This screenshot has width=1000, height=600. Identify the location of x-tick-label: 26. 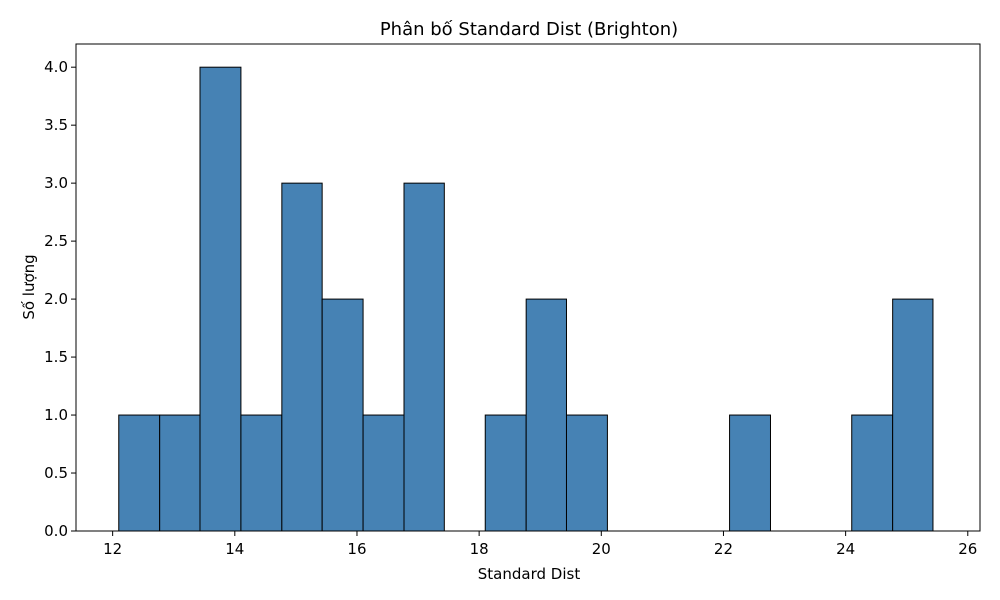
(967, 549).